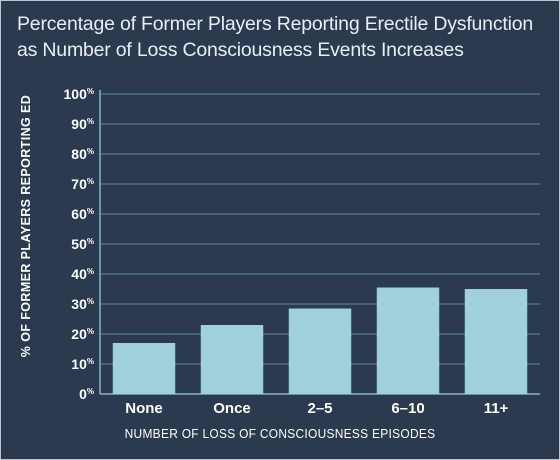 Image resolution: width=560 pixels, height=460 pixels. What do you see at coordinates (82, 184) in the screenshot?
I see `y-tick-label-70: 70%` at bounding box center [82, 184].